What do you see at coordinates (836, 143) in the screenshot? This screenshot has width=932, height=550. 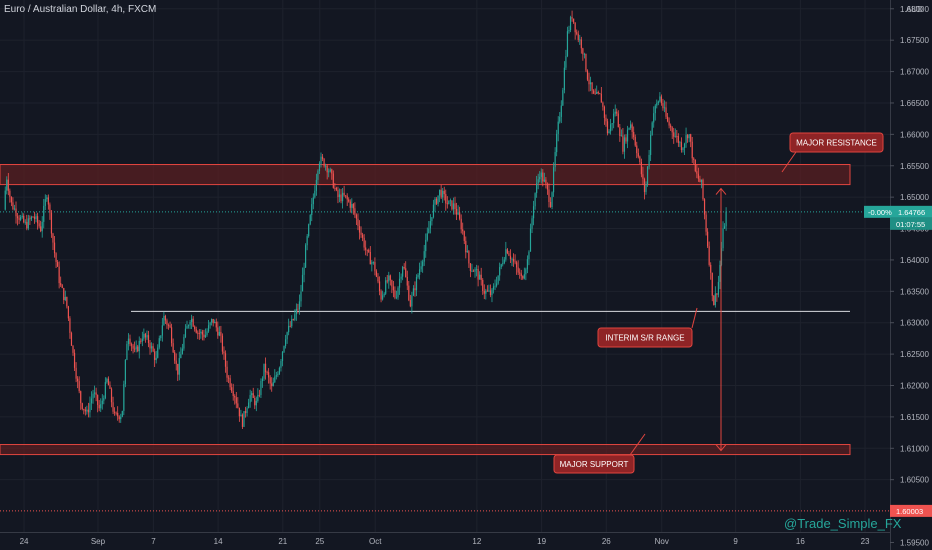 I see `major-resistance-label-text: MAJOR RESISTANCE` at bounding box center [836, 143].